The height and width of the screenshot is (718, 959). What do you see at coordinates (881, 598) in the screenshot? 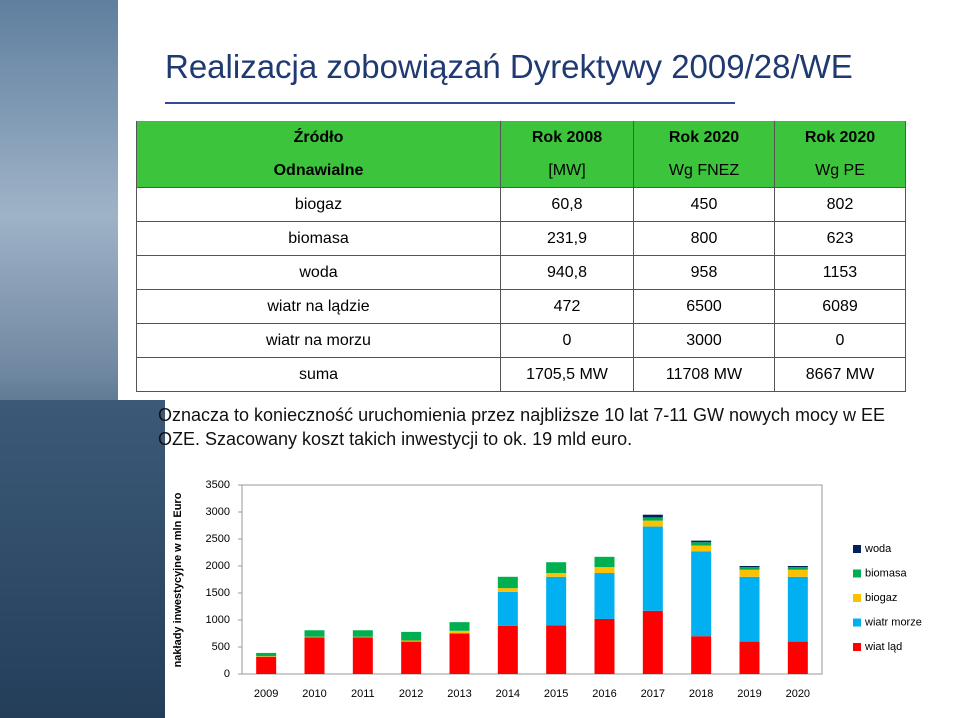
I see `legend-label: biogaz` at bounding box center [881, 598].